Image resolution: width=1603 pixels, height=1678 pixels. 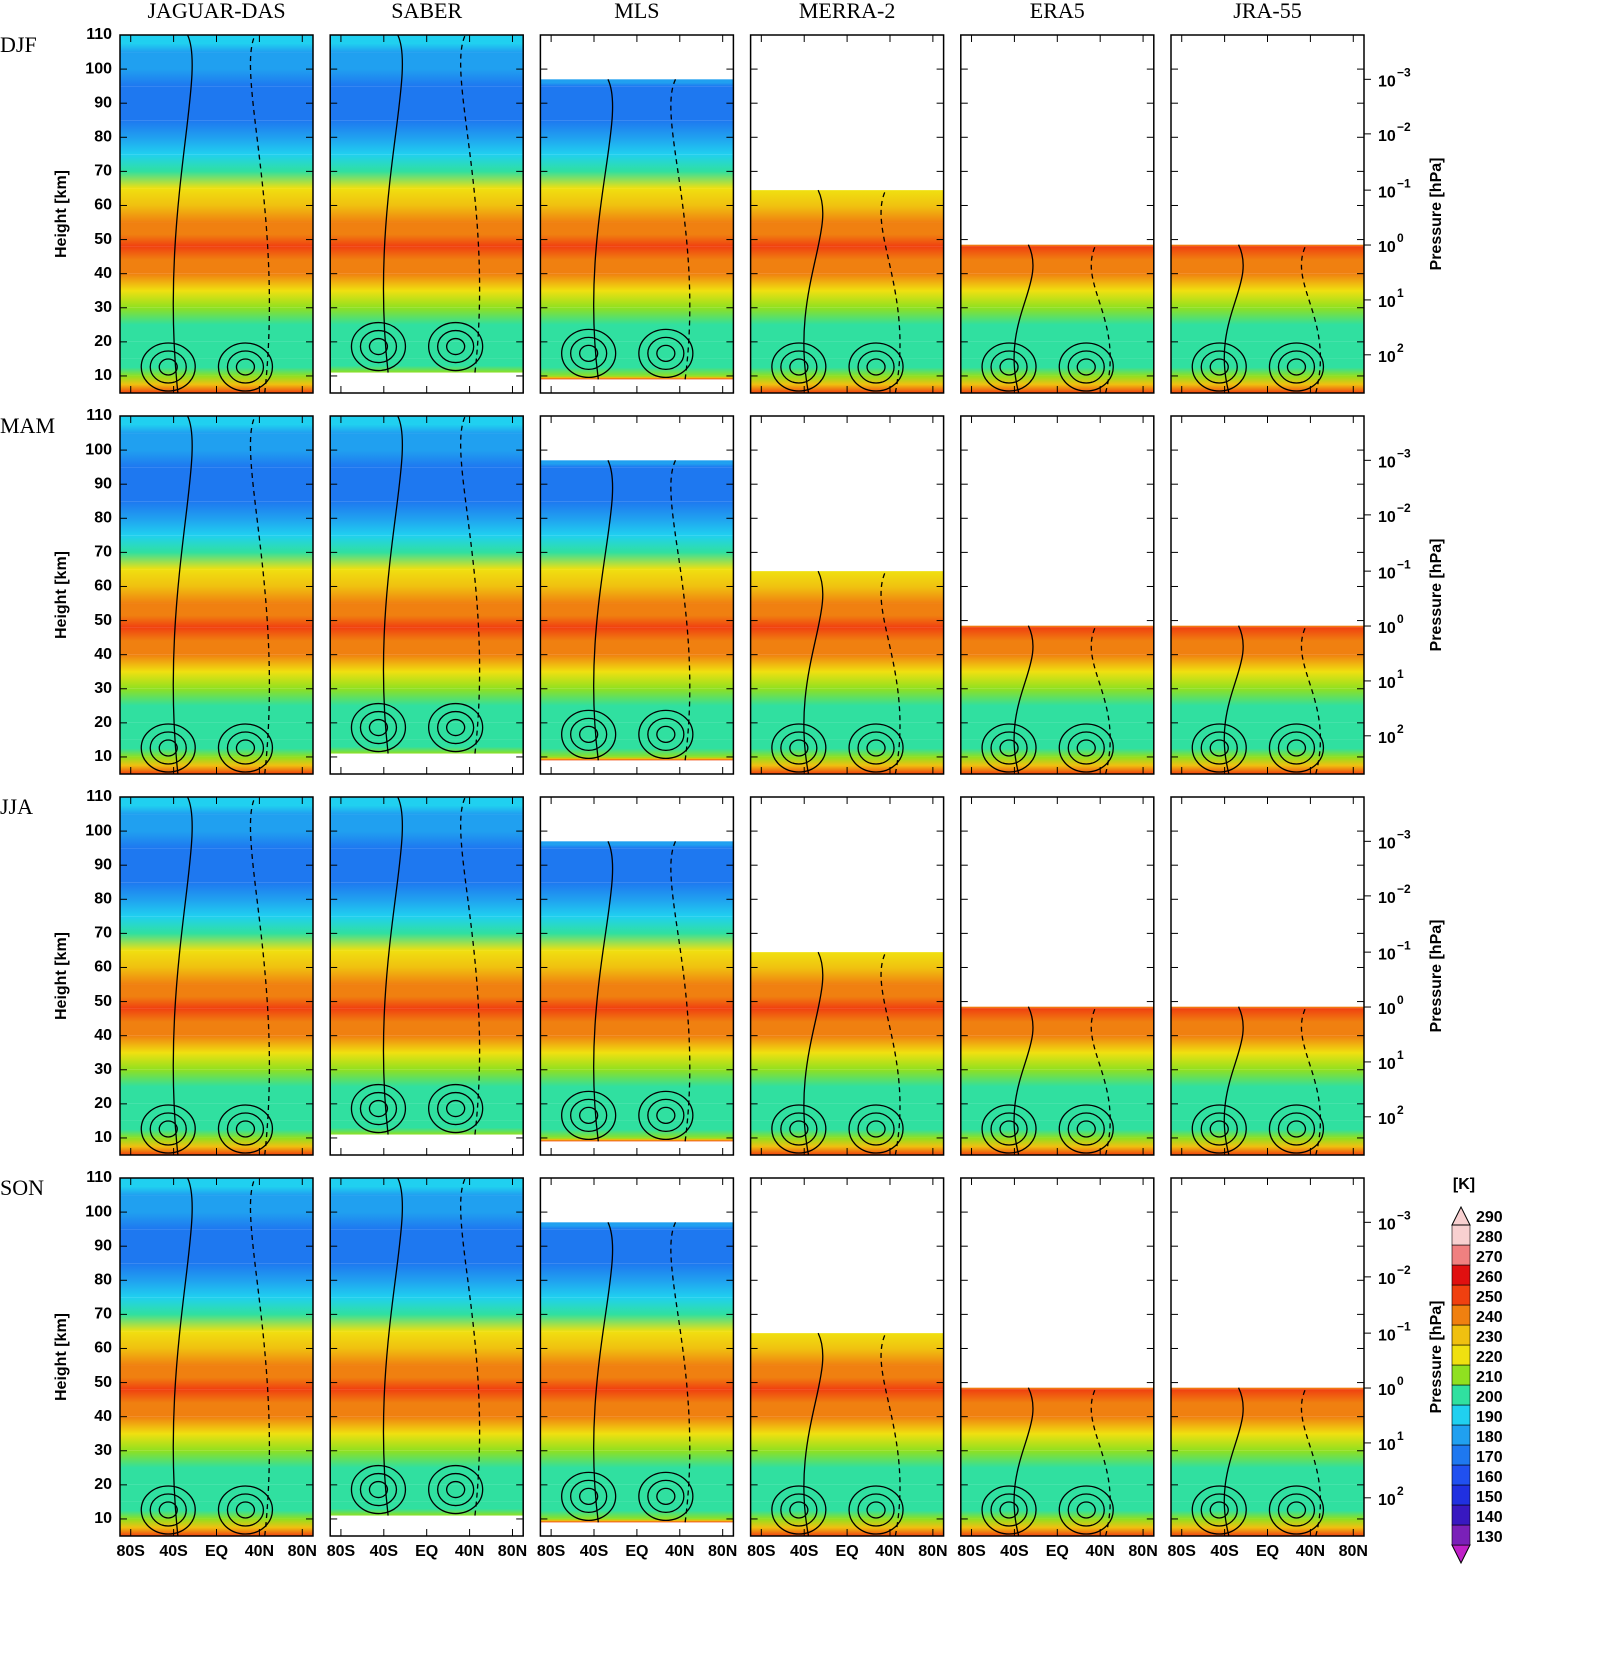 I want to click on pressure-tick-exponent: 0, so click(x=1400, y=1381).